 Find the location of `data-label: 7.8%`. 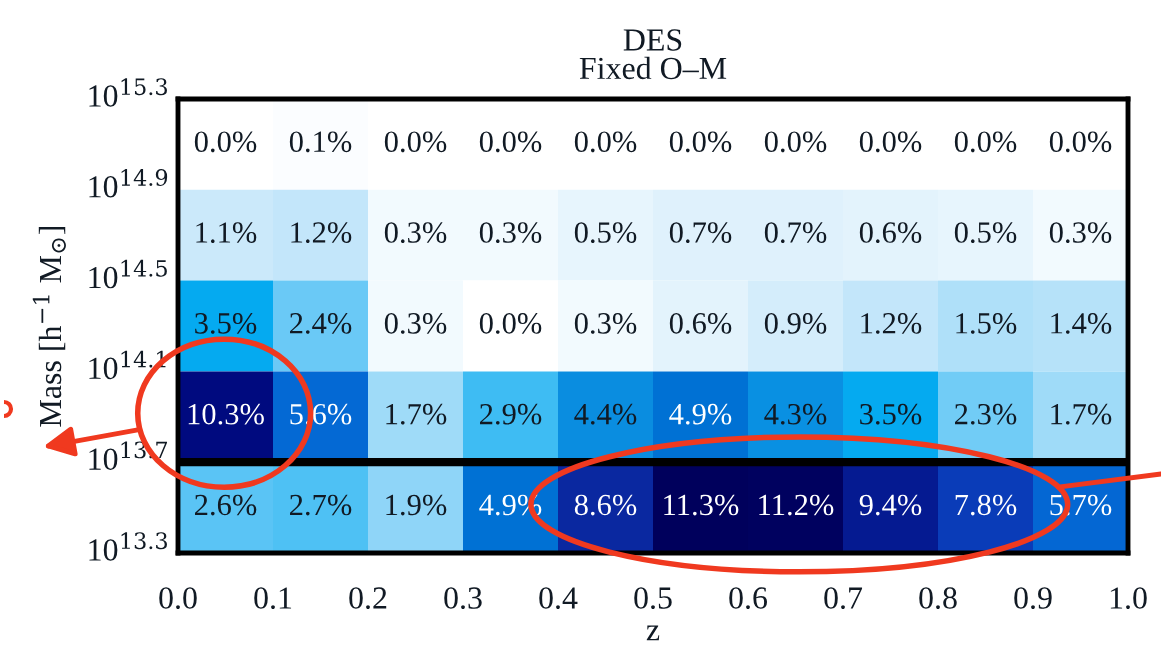

data-label: 7.8% is located at coordinates (986, 505).